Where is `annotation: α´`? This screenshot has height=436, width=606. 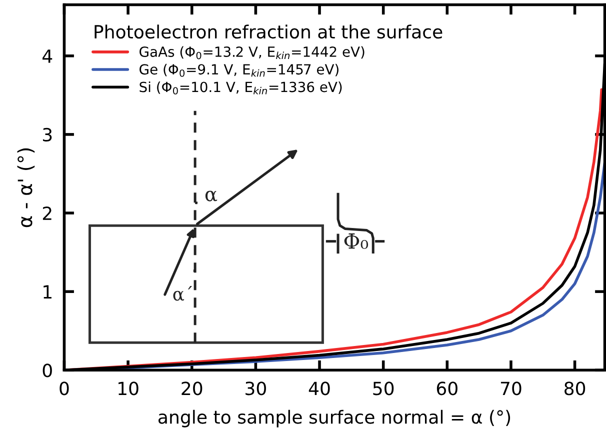 annotation: α´ is located at coordinates (182, 293).